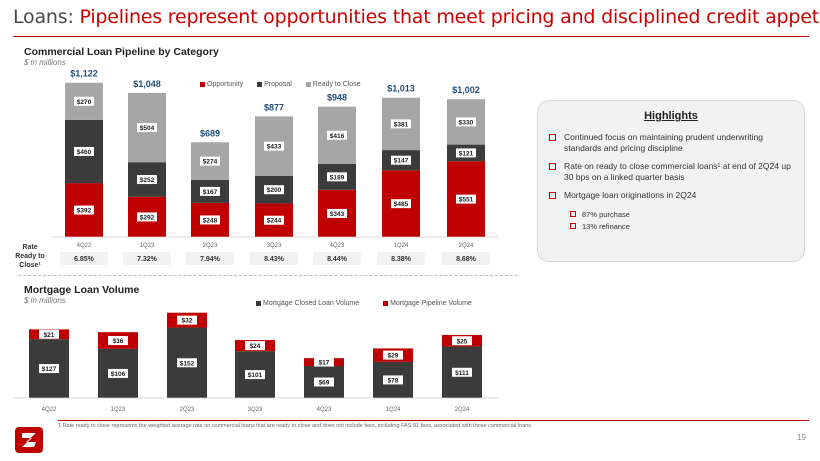 This screenshot has height=461, width=820. I want to click on section-divider, so click(268, 275).